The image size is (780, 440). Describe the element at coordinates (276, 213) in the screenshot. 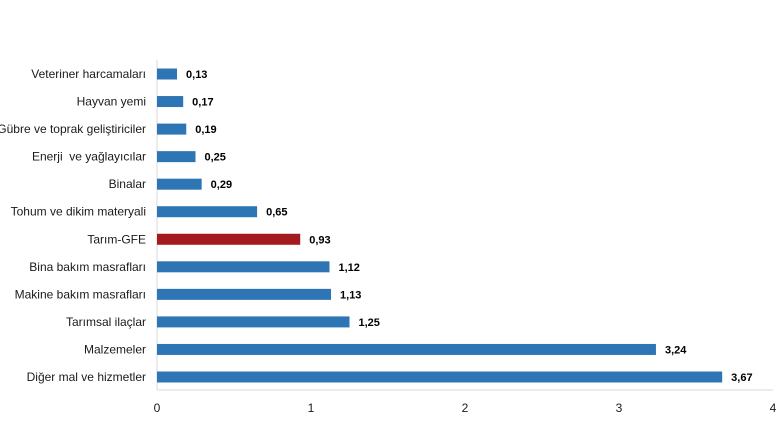

I see `value-label-5: 0,65` at that location.